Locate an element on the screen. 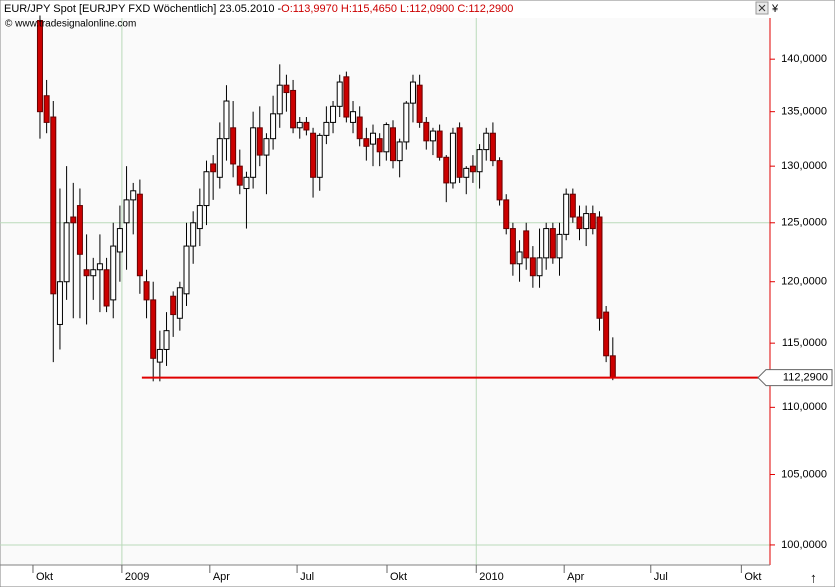 The image size is (835, 587). currency-symbol: ¥ is located at coordinates (775, 9).